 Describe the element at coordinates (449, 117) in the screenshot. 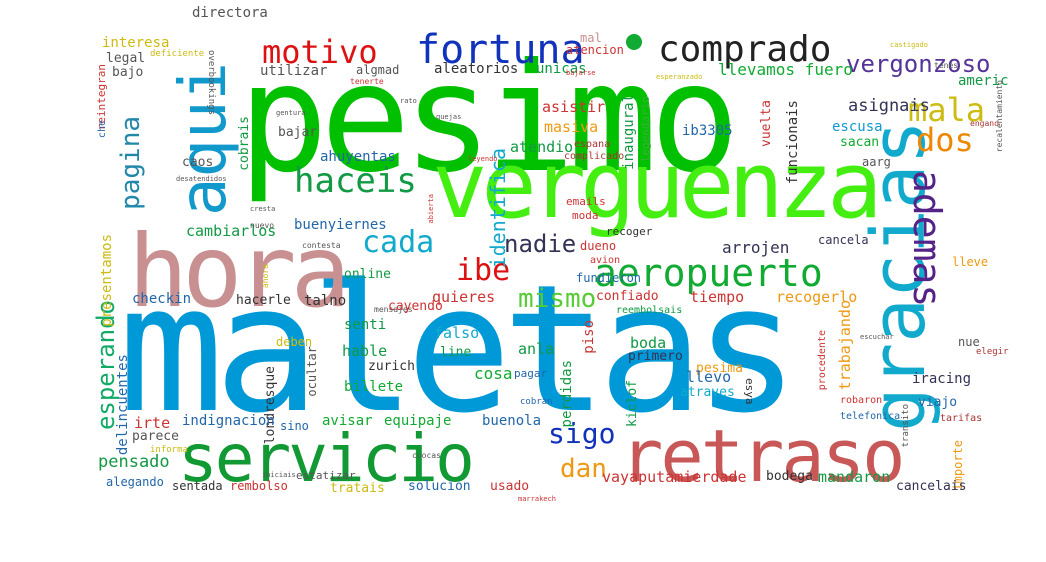

I see `word-quejas: quejas` at that location.